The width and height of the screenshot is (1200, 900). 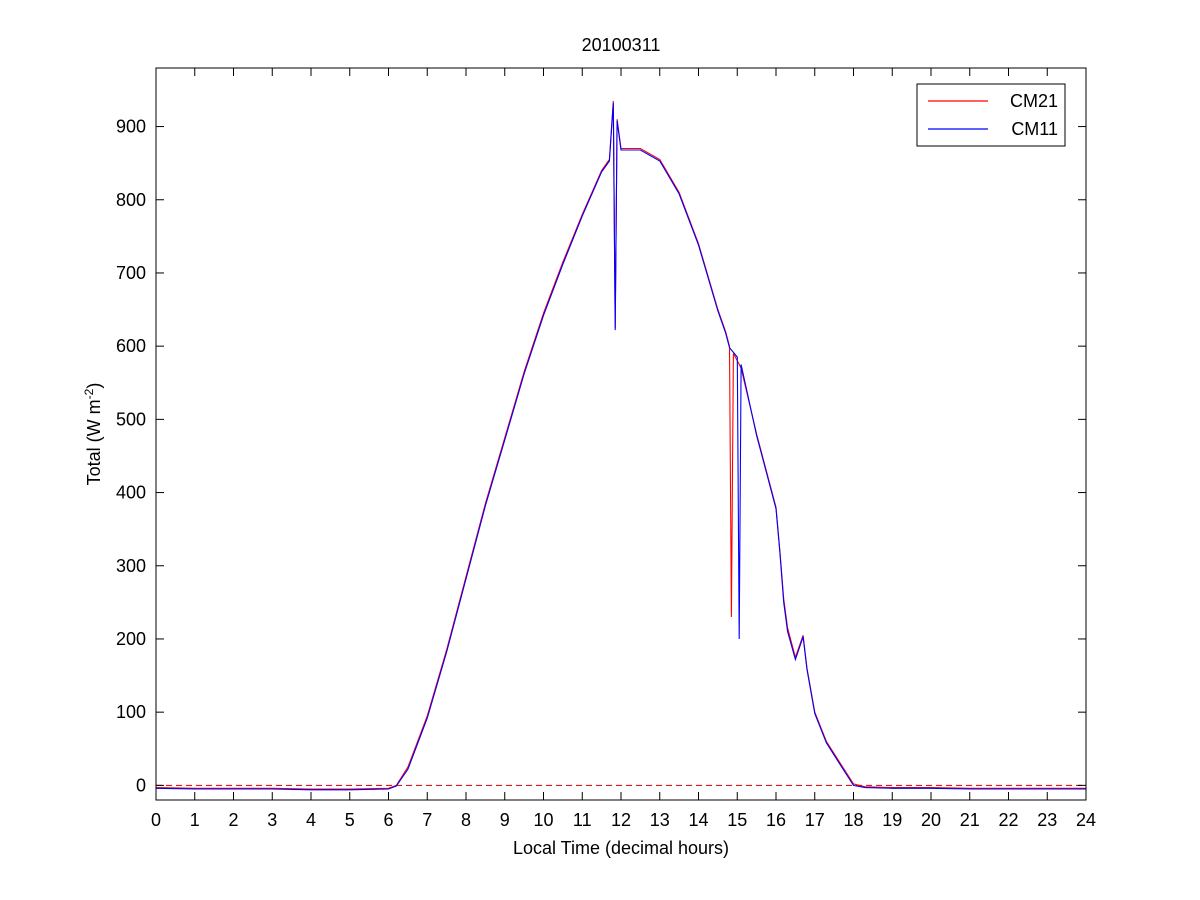 What do you see at coordinates (427, 820) in the screenshot?
I see `x-tick-label: 7` at bounding box center [427, 820].